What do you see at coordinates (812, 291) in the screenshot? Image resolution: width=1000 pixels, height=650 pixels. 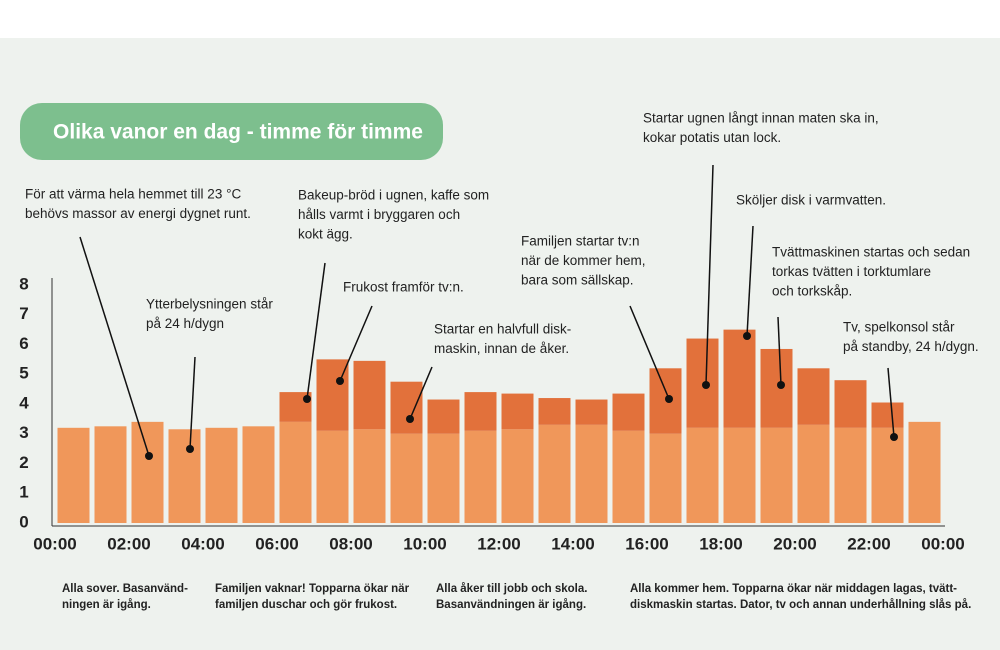 I see `annotation: och torkskåp.` at bounding box center [812, 291].